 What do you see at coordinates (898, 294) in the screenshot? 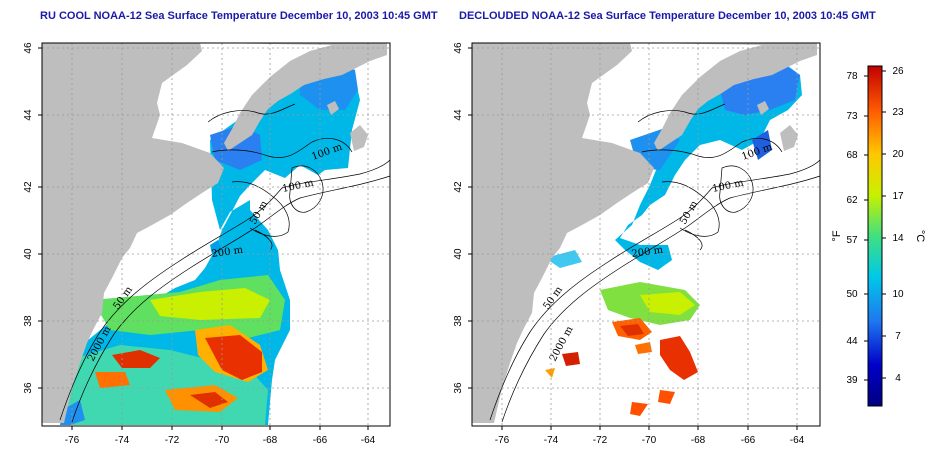
I see `celsius-tick-label: 10` at bounding box center [898, 294].